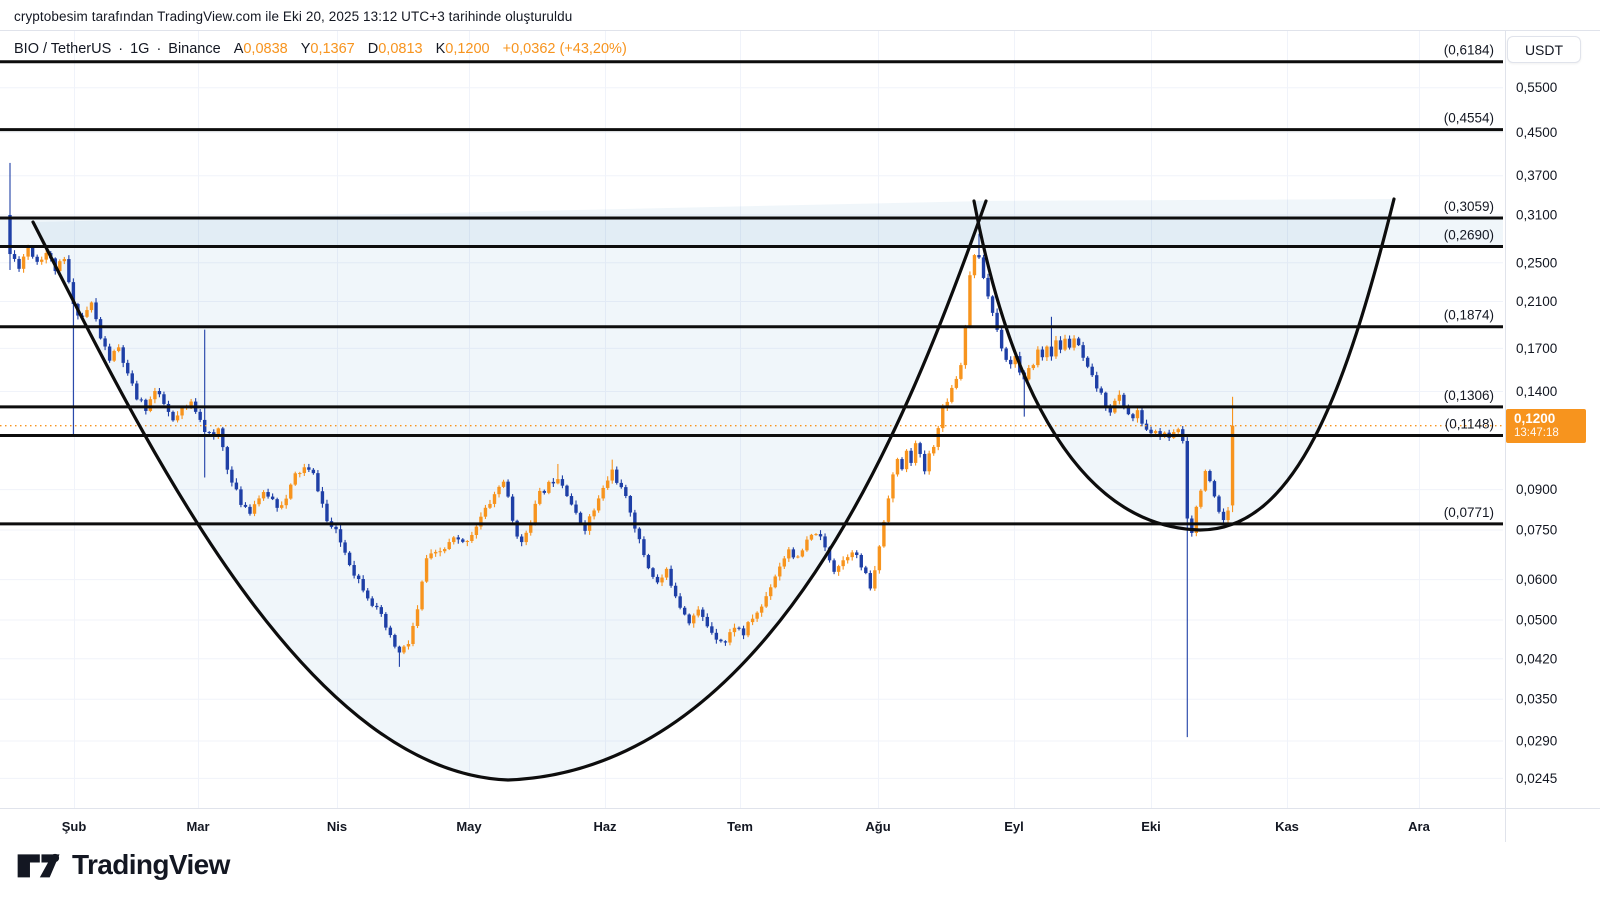  What do you see at coordinates (373, 49) in the screenshot?
I see `ohlc-low-label: D` at bounding box center [373, 49].